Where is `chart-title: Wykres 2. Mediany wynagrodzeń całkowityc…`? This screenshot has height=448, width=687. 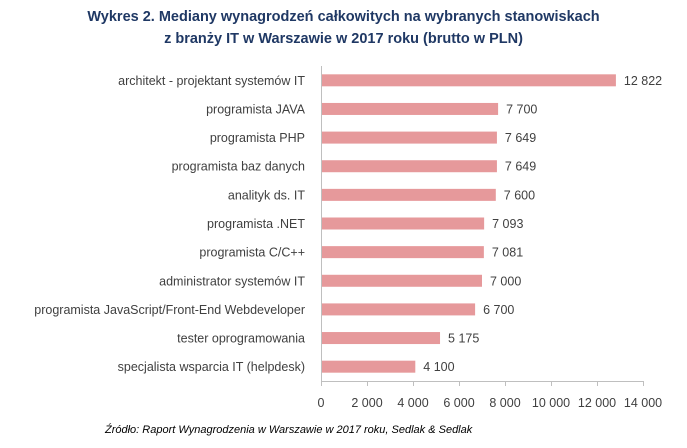
chart-title: Wykres 2. Mediany wynagrodzeń całkowityc… is located at coordinates (343, 28).